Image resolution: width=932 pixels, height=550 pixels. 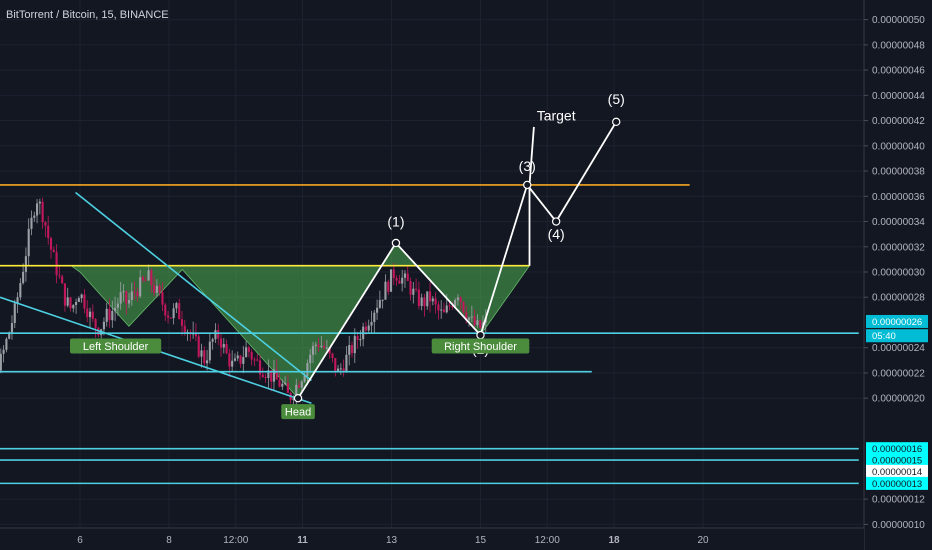 I want to click on price-tick-label-1: 0.00000048, so click(x=898, y=45).